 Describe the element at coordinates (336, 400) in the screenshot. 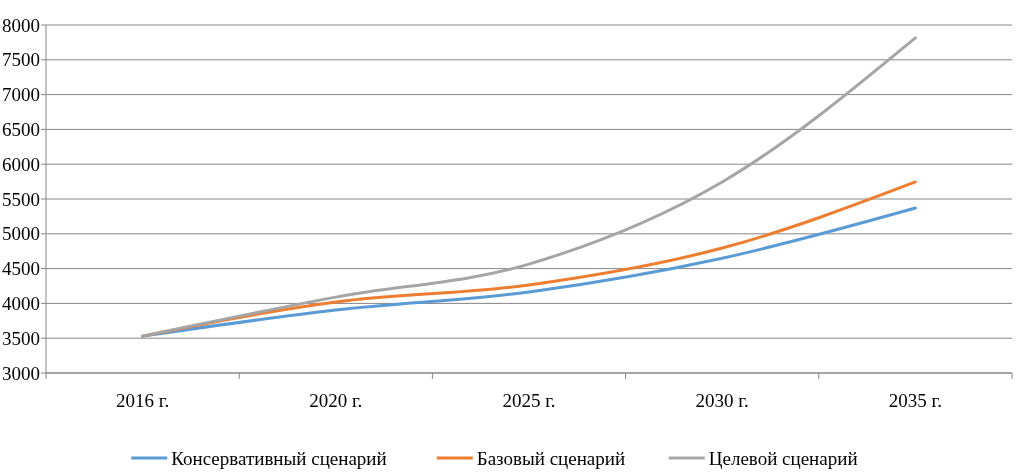

I see `x-tick-label: 2020 г.` at that location.